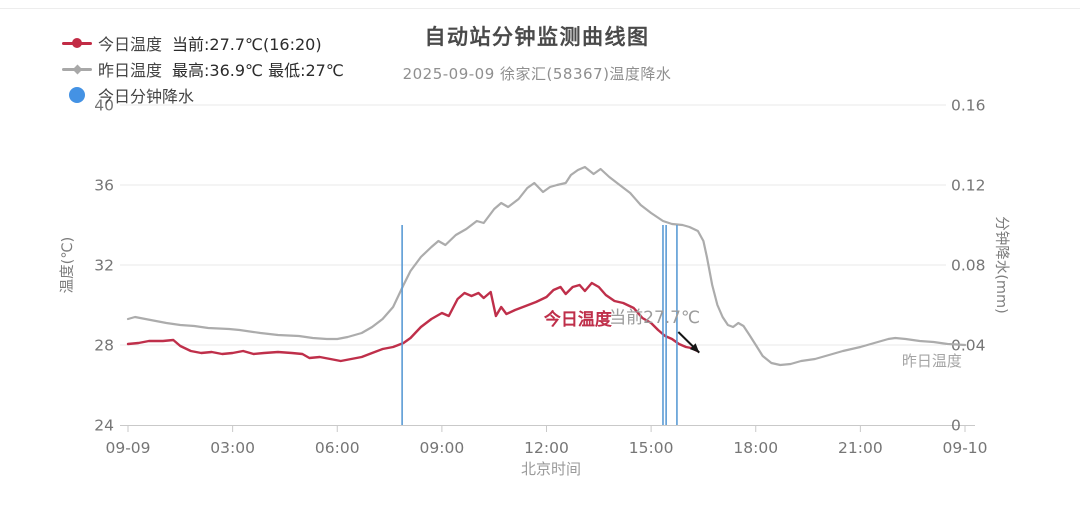 The image size is (1080, 508). I want to click on page-title: 自动站分钟监测曲线图, so click(537, 37).